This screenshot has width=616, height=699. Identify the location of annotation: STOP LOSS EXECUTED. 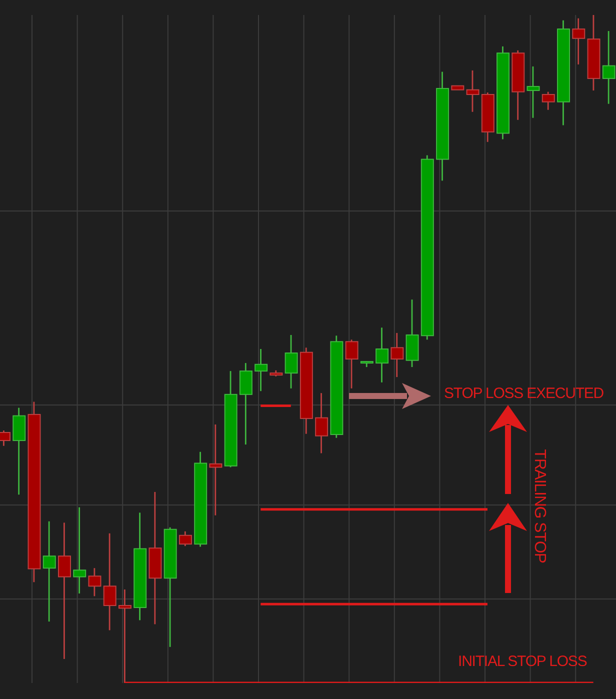
(524, 393).